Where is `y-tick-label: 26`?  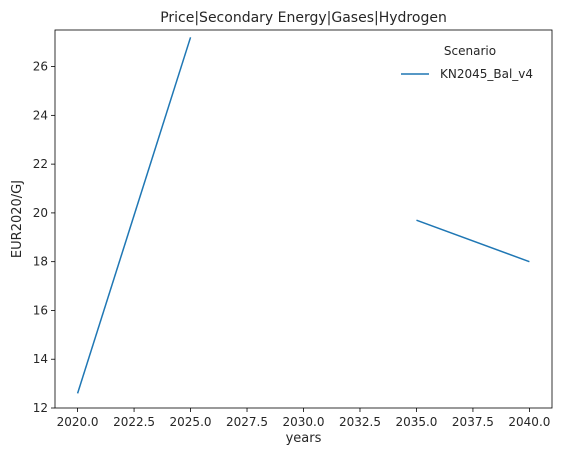 y-tick-label: 26 is located at coordinates (40, 67).